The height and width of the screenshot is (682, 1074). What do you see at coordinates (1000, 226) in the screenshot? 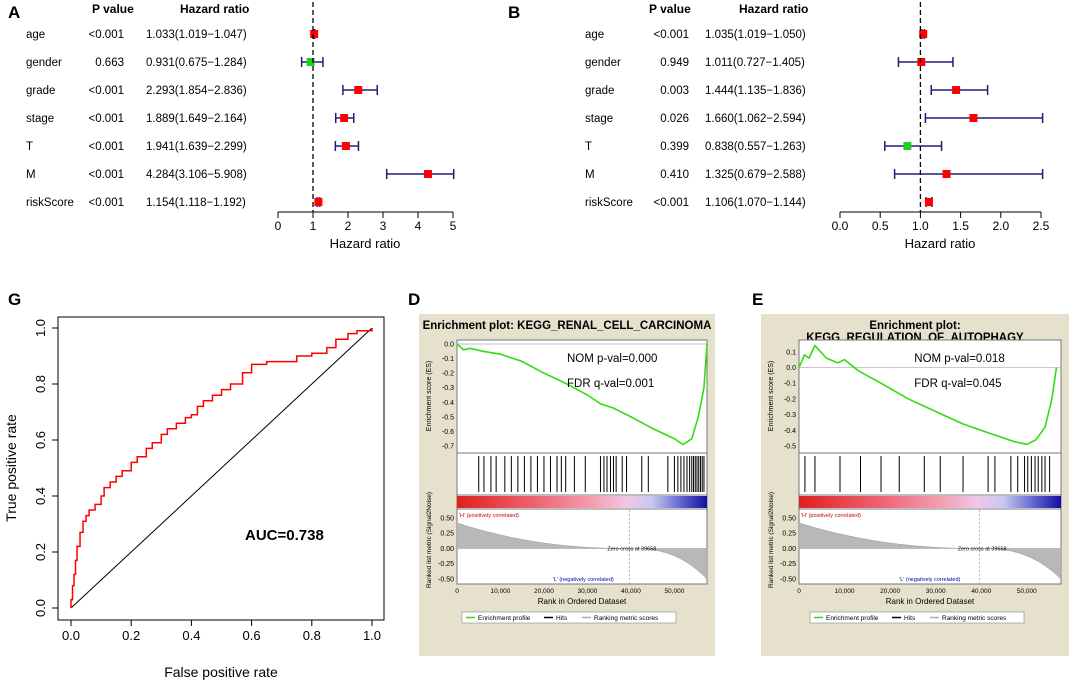
I see `x-tick-label: 2.0` at bounding box center [1000, 226].